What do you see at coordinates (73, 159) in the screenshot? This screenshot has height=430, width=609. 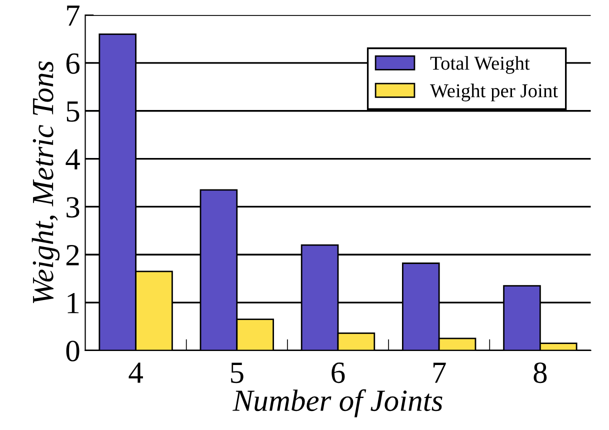 I see `y-tick-label: 4` at bounding box center [73, 159].